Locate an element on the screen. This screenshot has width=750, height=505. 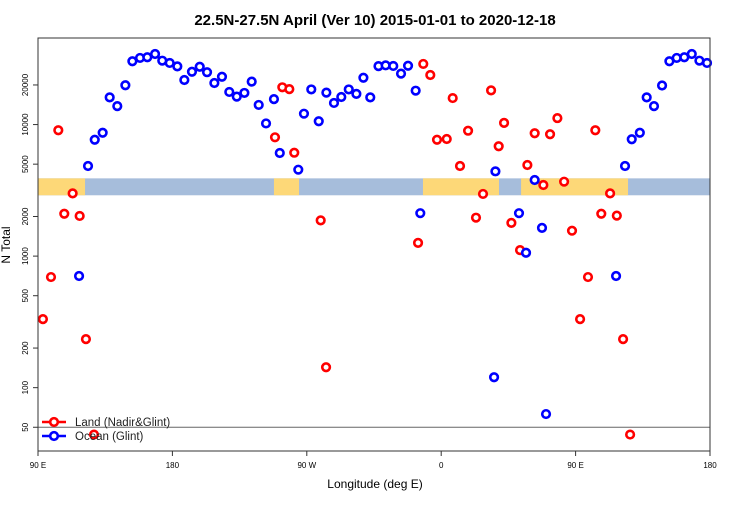
y-tick-label: 50 is located at coordinates (25, 426).